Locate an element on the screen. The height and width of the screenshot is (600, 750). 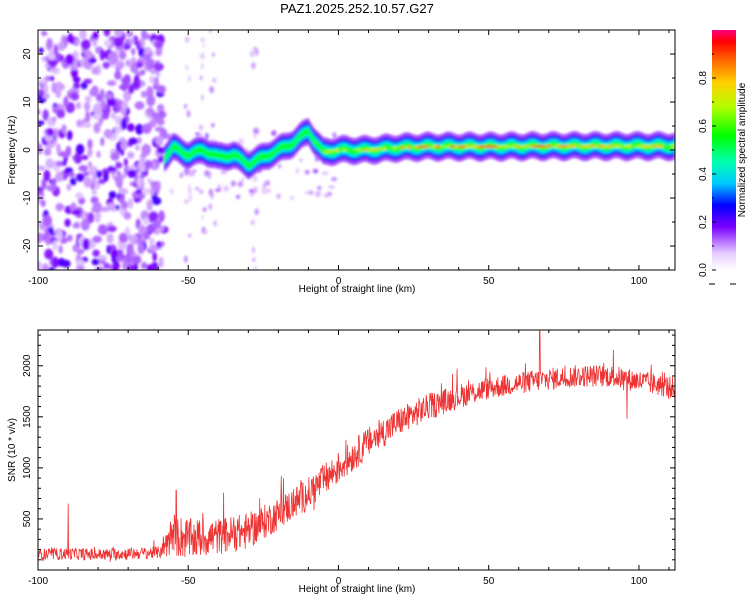
colorbar-ticks: 0.0 0.2 0.4 0.6 0.8 is located at coordinates (717, 169).